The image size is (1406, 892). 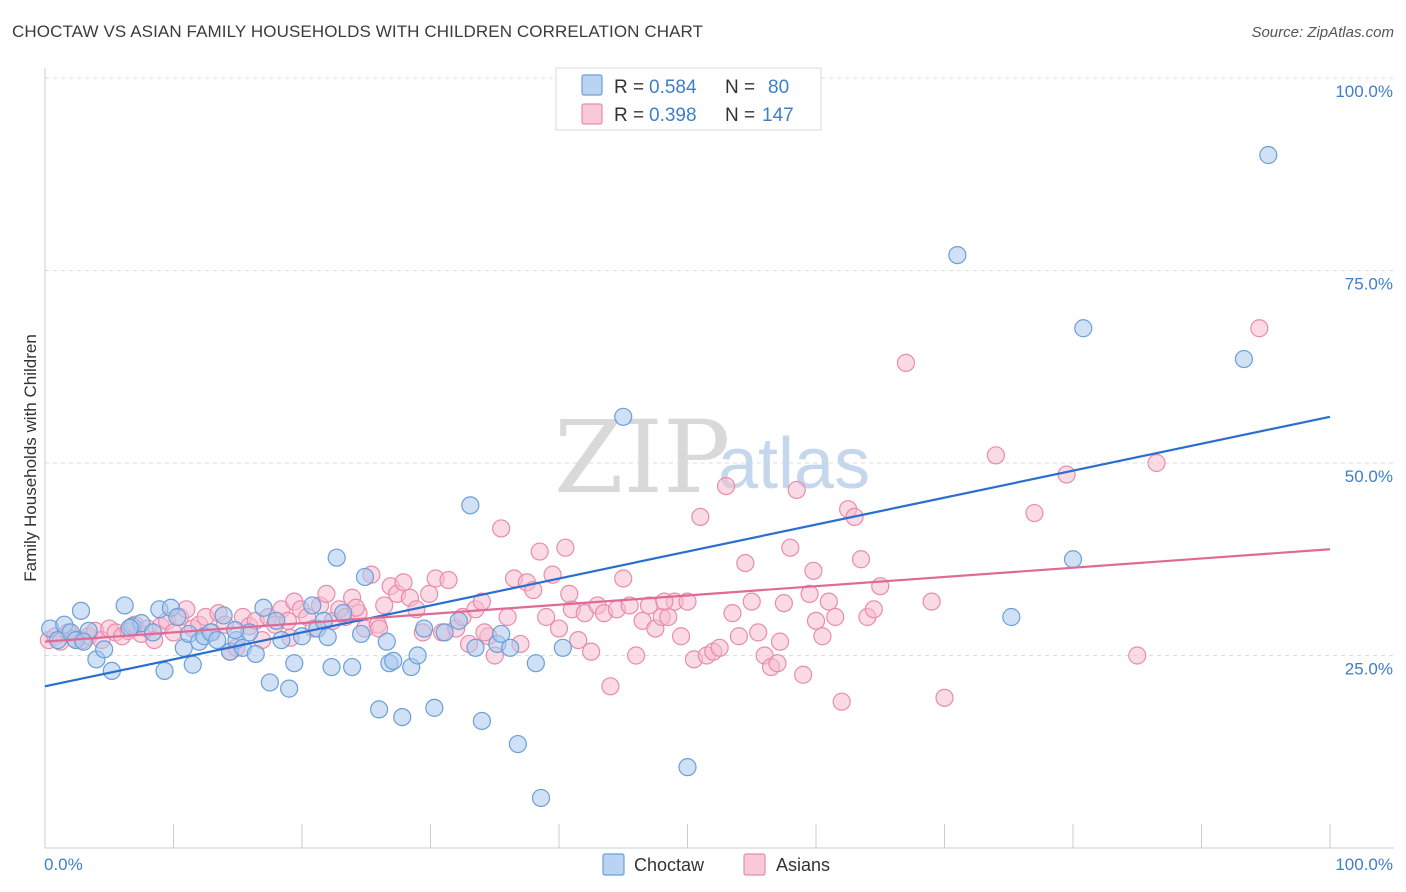 What do you see at coordinates (613, 864) in the screenshot?
I see `bottom-legend-swatch-choctaw` at bounding box center [613, 864].